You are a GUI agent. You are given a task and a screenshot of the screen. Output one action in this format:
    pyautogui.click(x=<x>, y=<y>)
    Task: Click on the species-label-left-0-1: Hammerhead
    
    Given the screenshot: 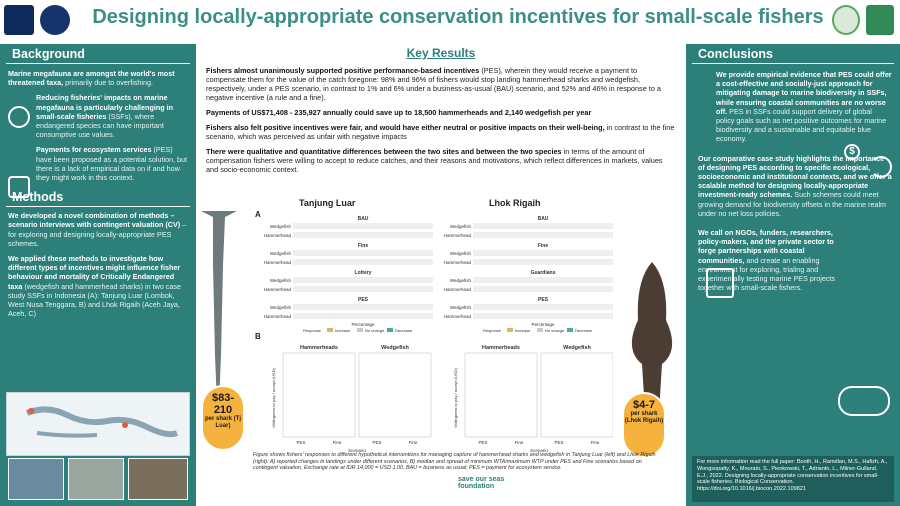 What is the action you would take?
    pyautogui.click(x=278, y=235)
    